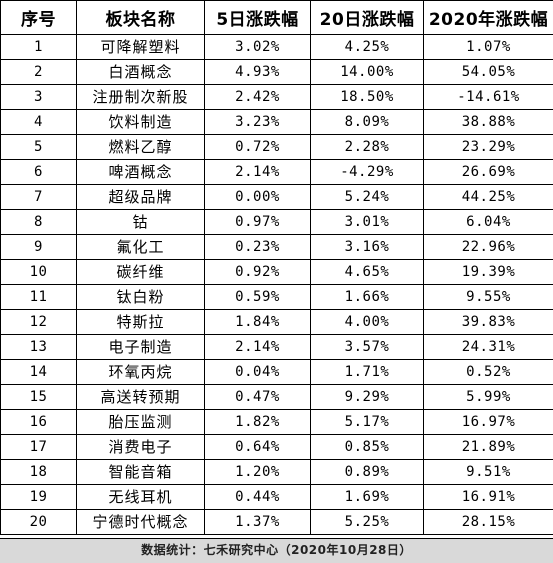 This screenshot has height=563, width=553. Describe the element at coordinates (38, 447) in the screenshot. I see `cell-index: 17` at that location.